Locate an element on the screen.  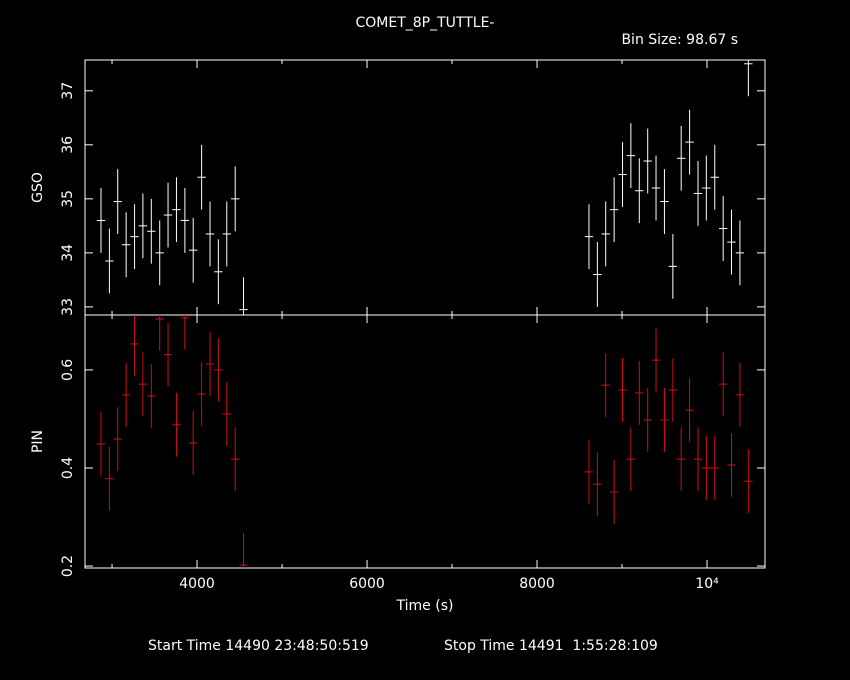
y-tick-label: 35 is located at coordinates (68, 199).